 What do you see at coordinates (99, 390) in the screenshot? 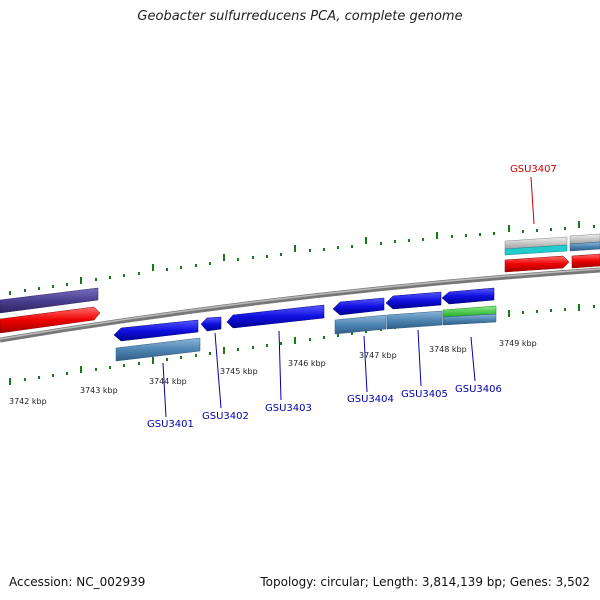
I see `tick-label: 3743 kbp` at bounding box center [99, 390].